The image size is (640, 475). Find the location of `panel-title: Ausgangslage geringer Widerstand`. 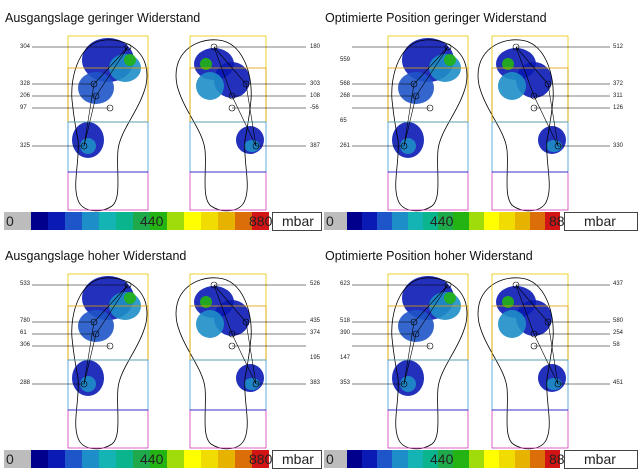

panel-title: Ausgangslage geringer Widerstand is located at coordinates (103, 18).